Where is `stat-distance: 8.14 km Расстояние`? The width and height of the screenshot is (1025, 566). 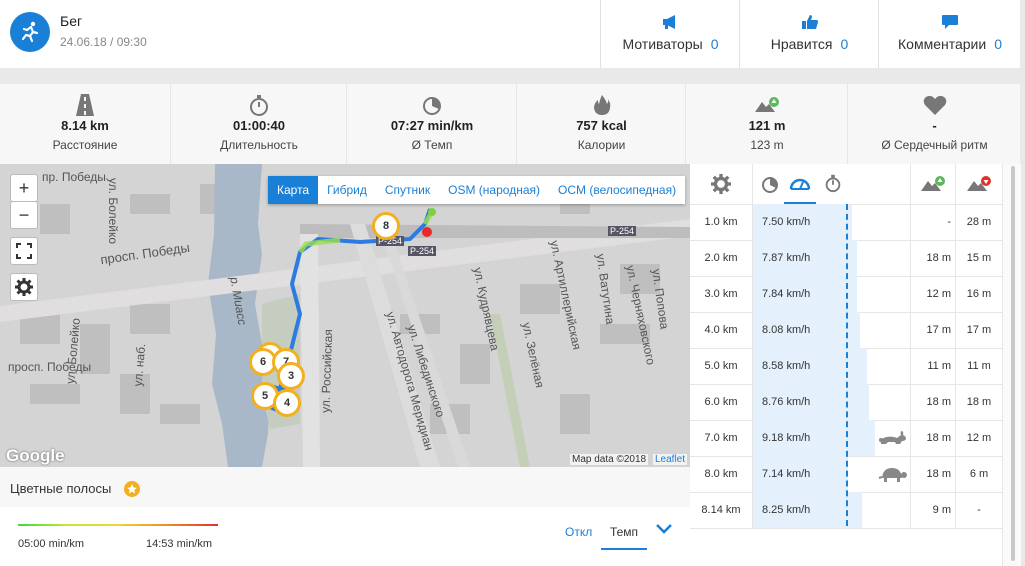 stat-distance: 8.14 km Расстояние is located at coordinates (85, 124).